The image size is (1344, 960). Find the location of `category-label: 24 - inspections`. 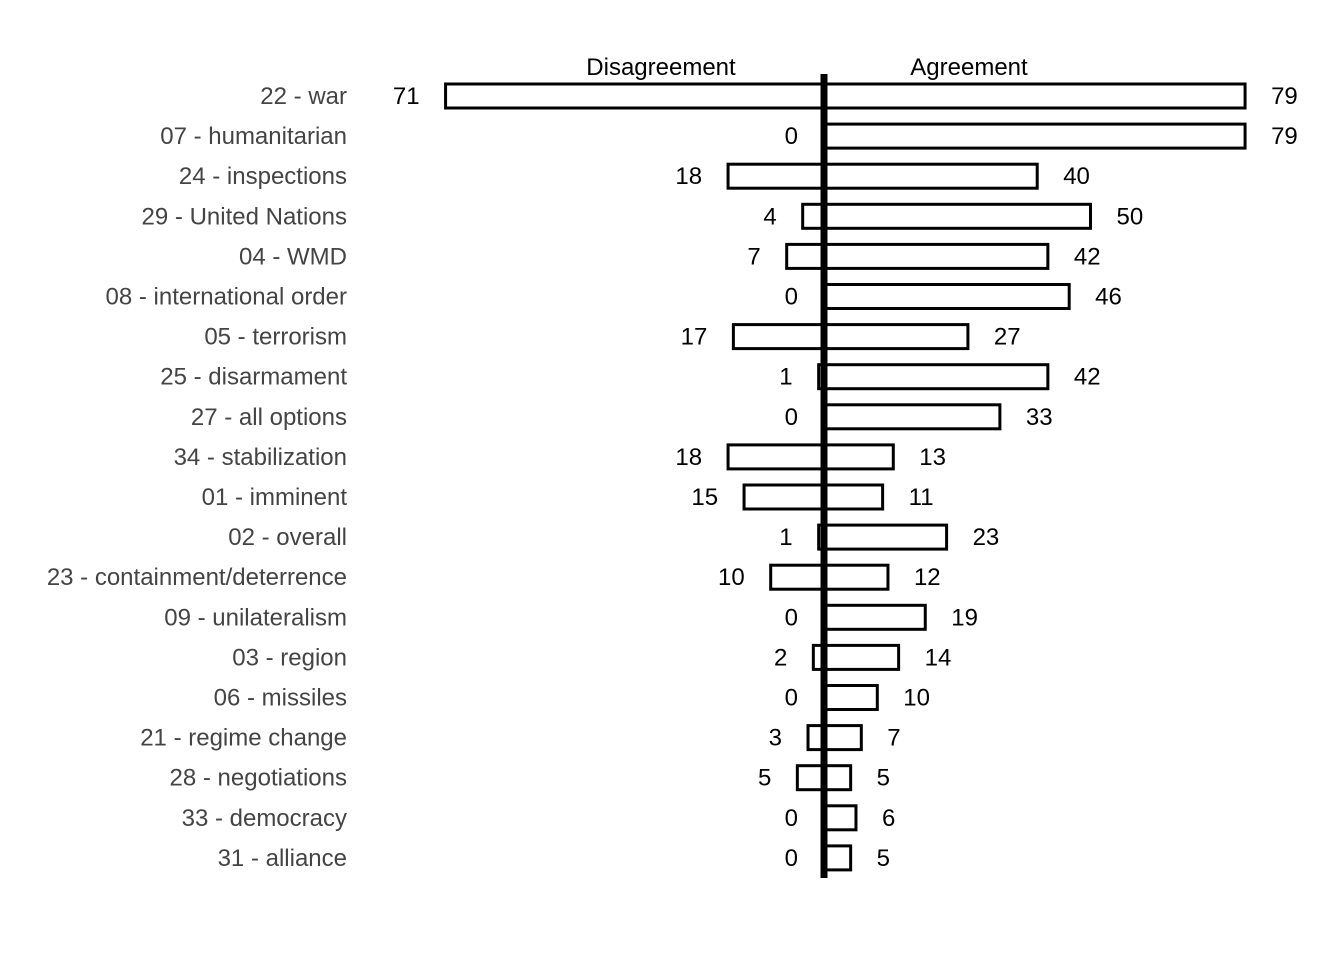

category-label: 24 - inspections is located at coordinates (263, 176).